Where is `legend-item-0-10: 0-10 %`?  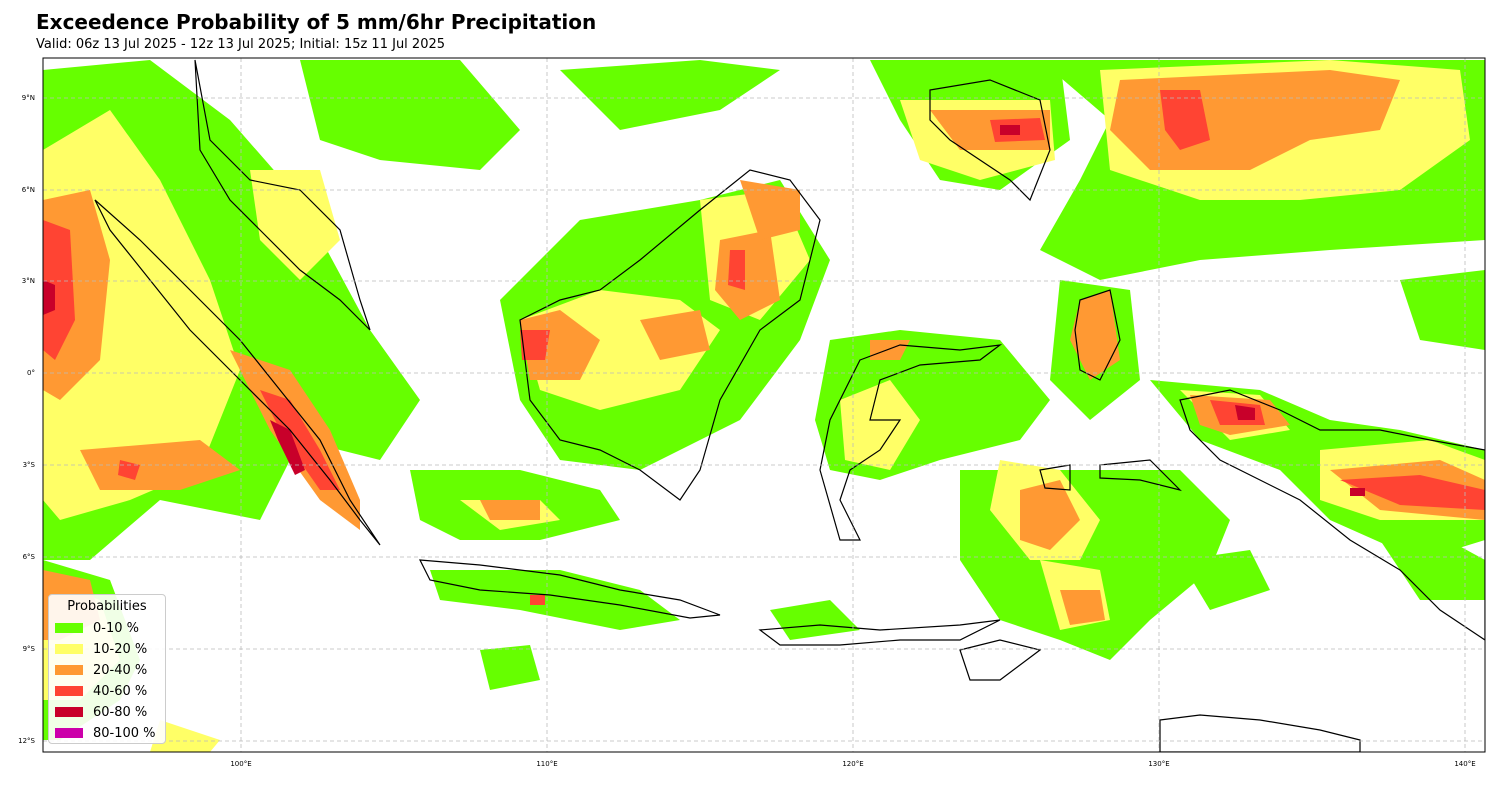 legend-item-0-10: 0-10 % is located at coordinates (97, 628).